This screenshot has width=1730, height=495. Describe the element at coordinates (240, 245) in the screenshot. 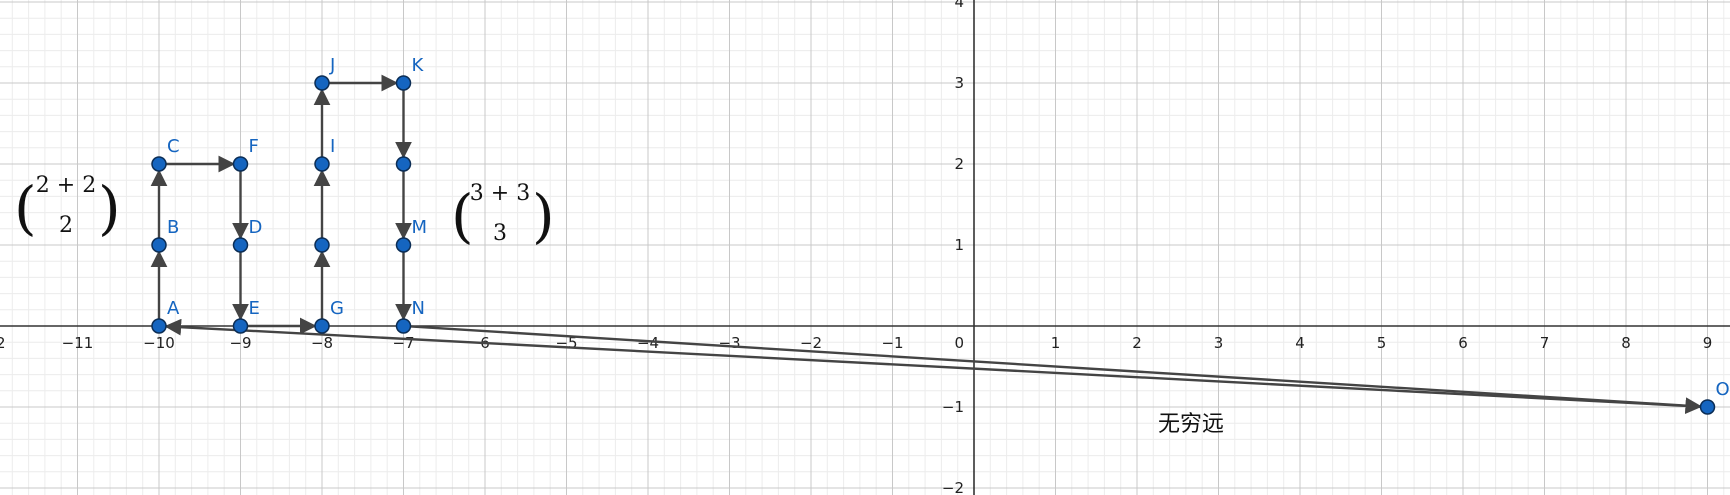

I see `point-D` at that location.